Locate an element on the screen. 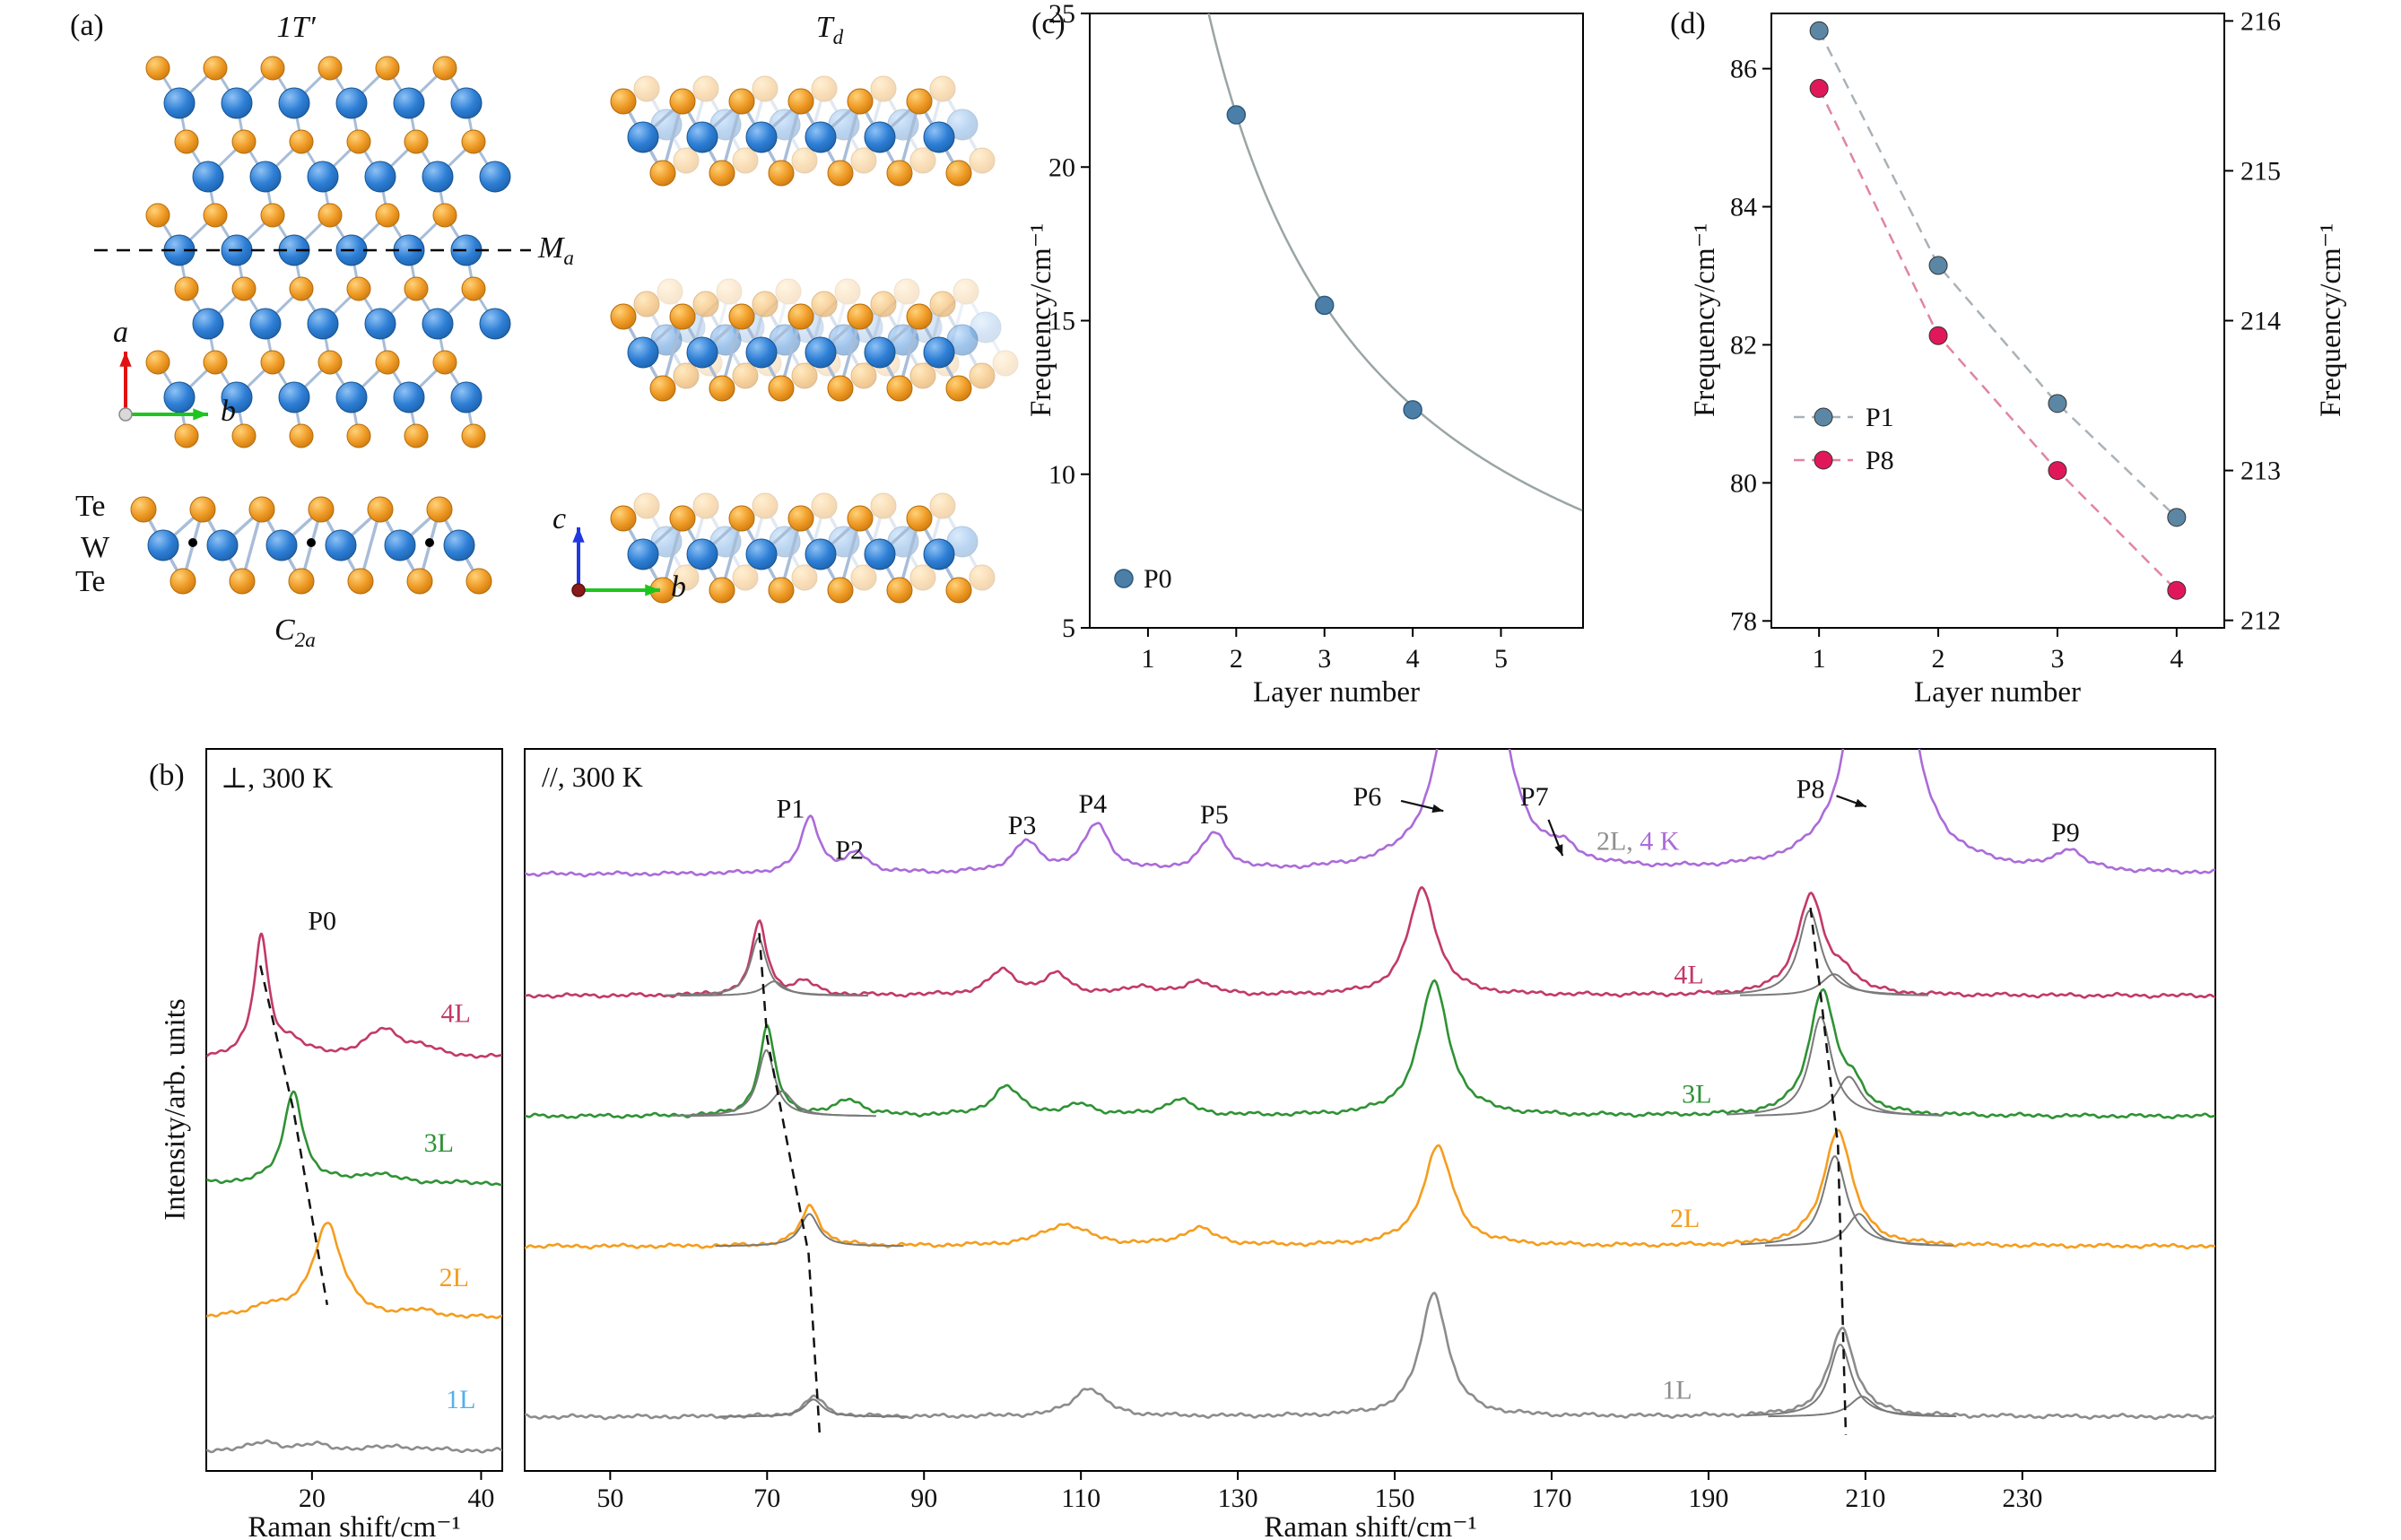 The height and width of the screenshot is (1540, 2401). panel-b-right-title: //, 300 K is located at coordinates (592, 777).